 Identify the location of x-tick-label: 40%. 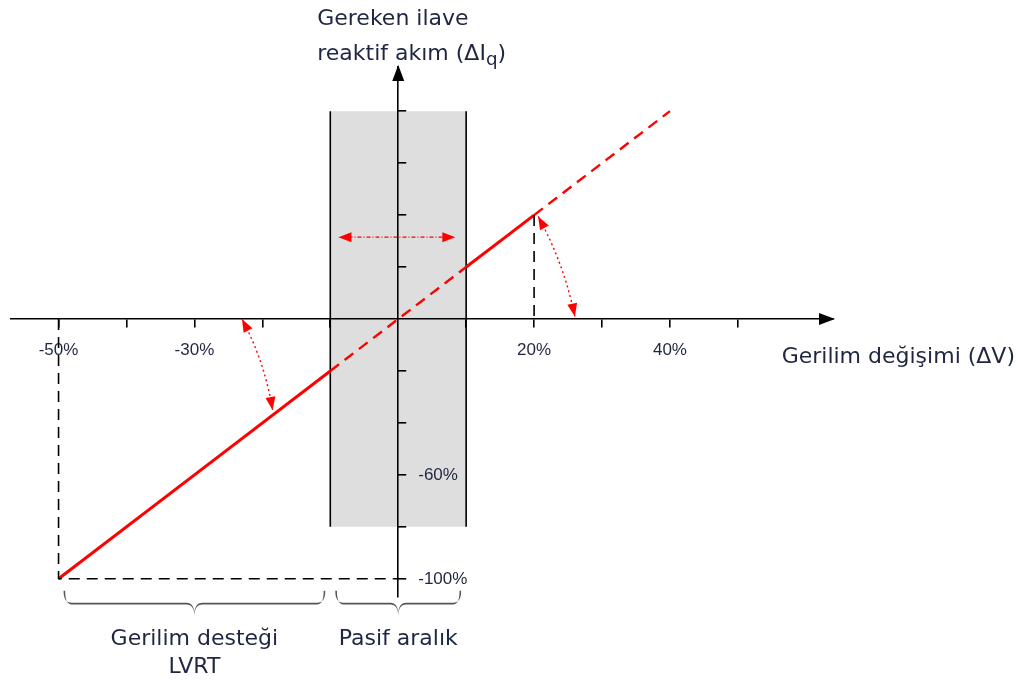
(669, 349).